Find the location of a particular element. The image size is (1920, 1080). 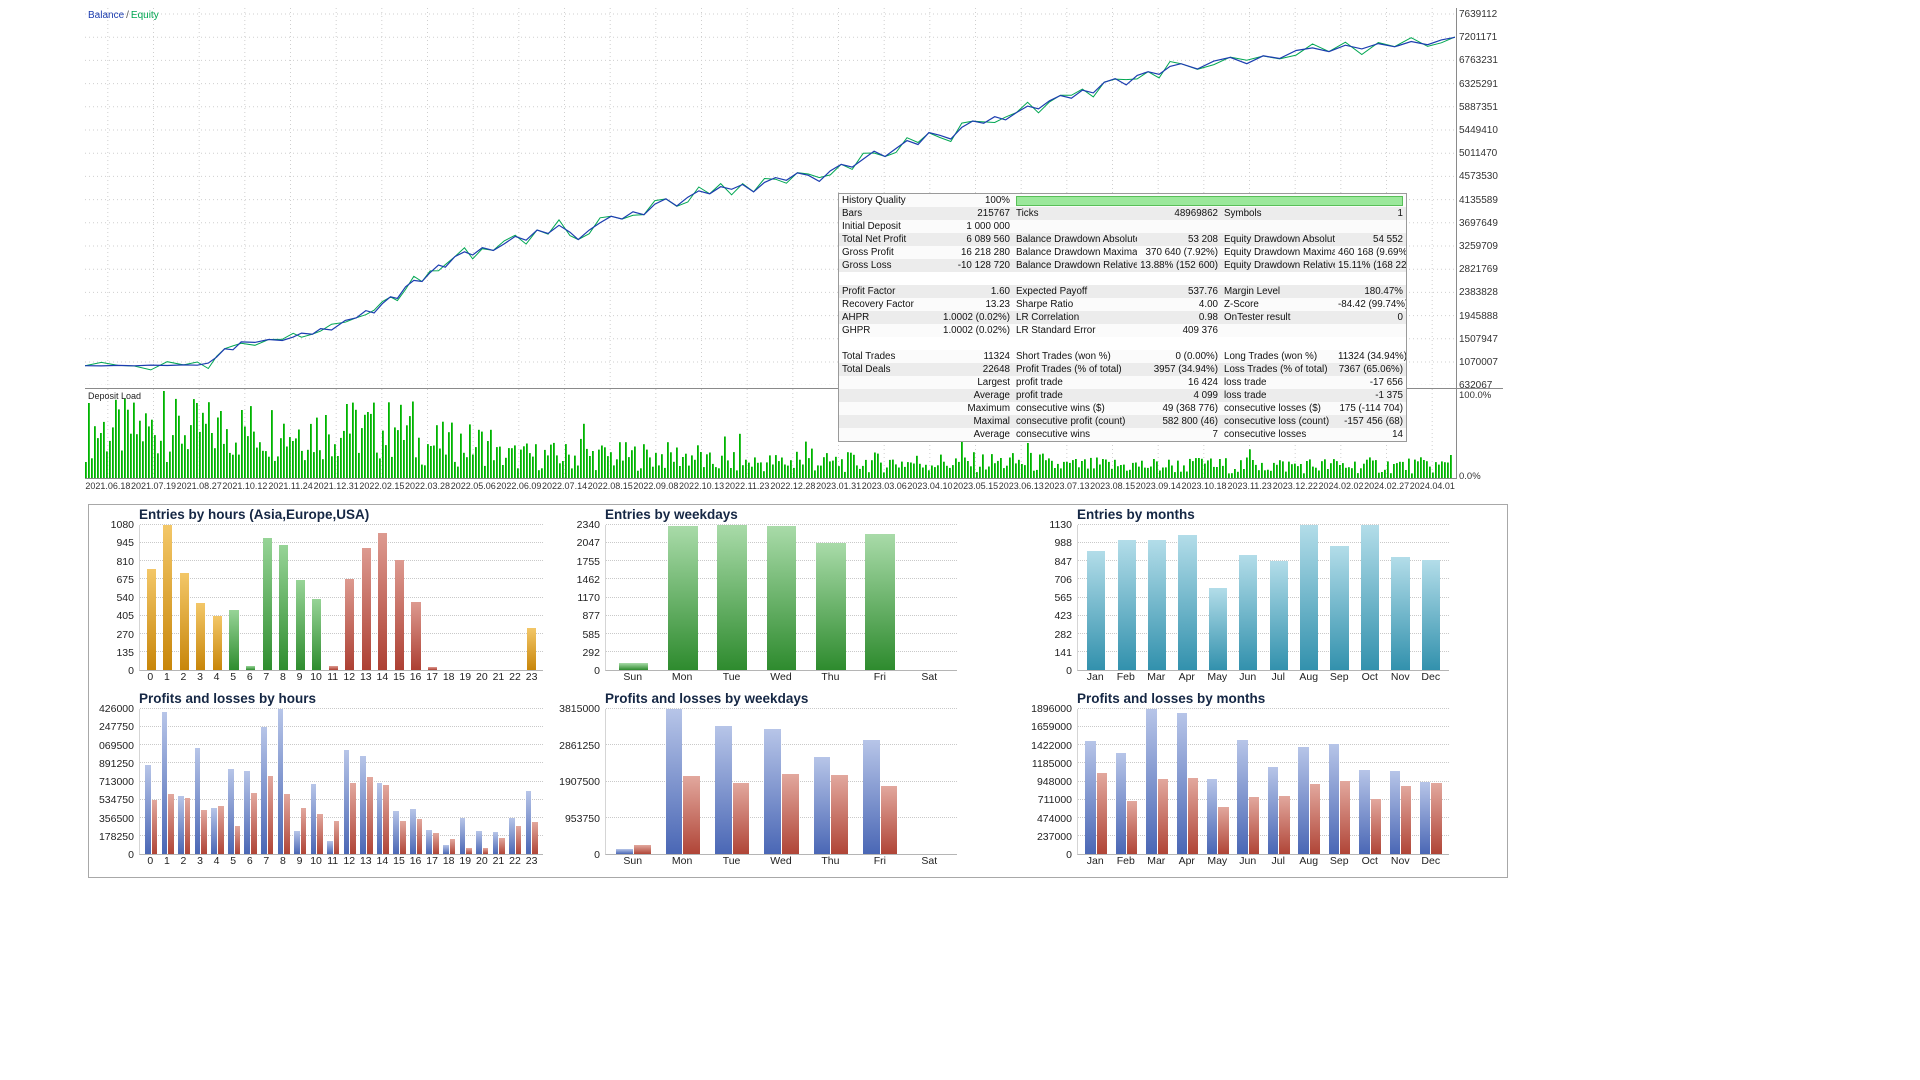

stats-label: Total Trades is located at coordinates (869, 356).